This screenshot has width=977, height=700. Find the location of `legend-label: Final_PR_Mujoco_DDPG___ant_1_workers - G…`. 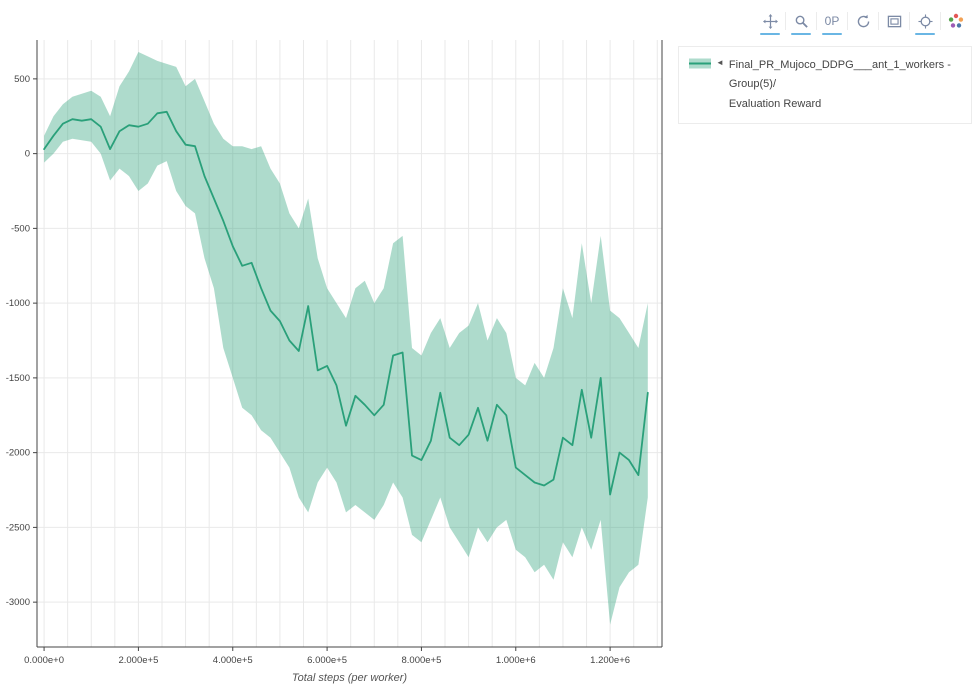

legend-label: Final_PR_Mujoco_DDPG___ant_1_workers - G… is located at coordinates (845, 85).